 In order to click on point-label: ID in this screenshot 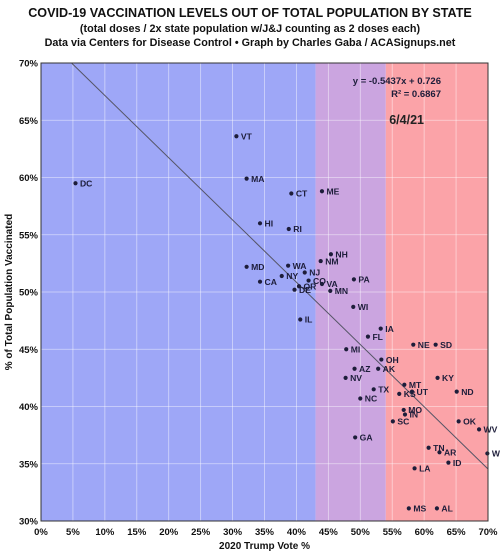, I will do `click(457, 463)`.